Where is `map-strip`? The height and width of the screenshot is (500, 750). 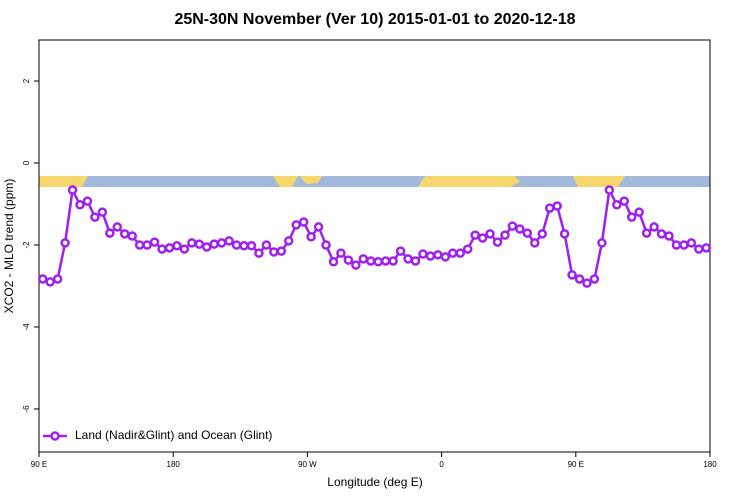 map-strip is located at coordinates (374, 181).